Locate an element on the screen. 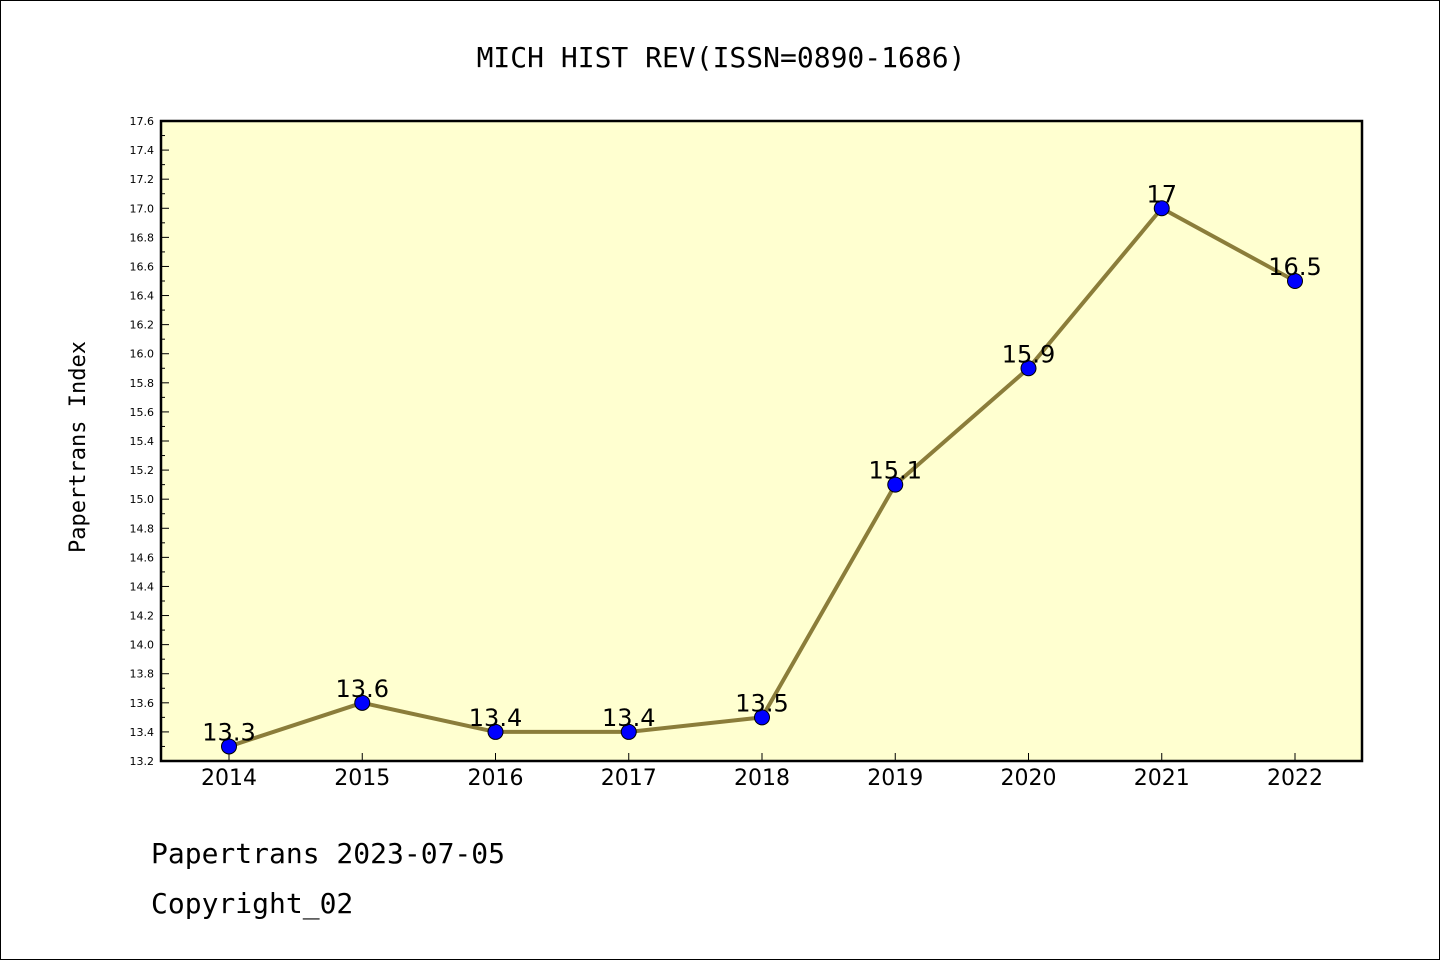 This screenshot has width=1440, height=961. data-label-2018: 13.5 is located at coordinates (761, 703).